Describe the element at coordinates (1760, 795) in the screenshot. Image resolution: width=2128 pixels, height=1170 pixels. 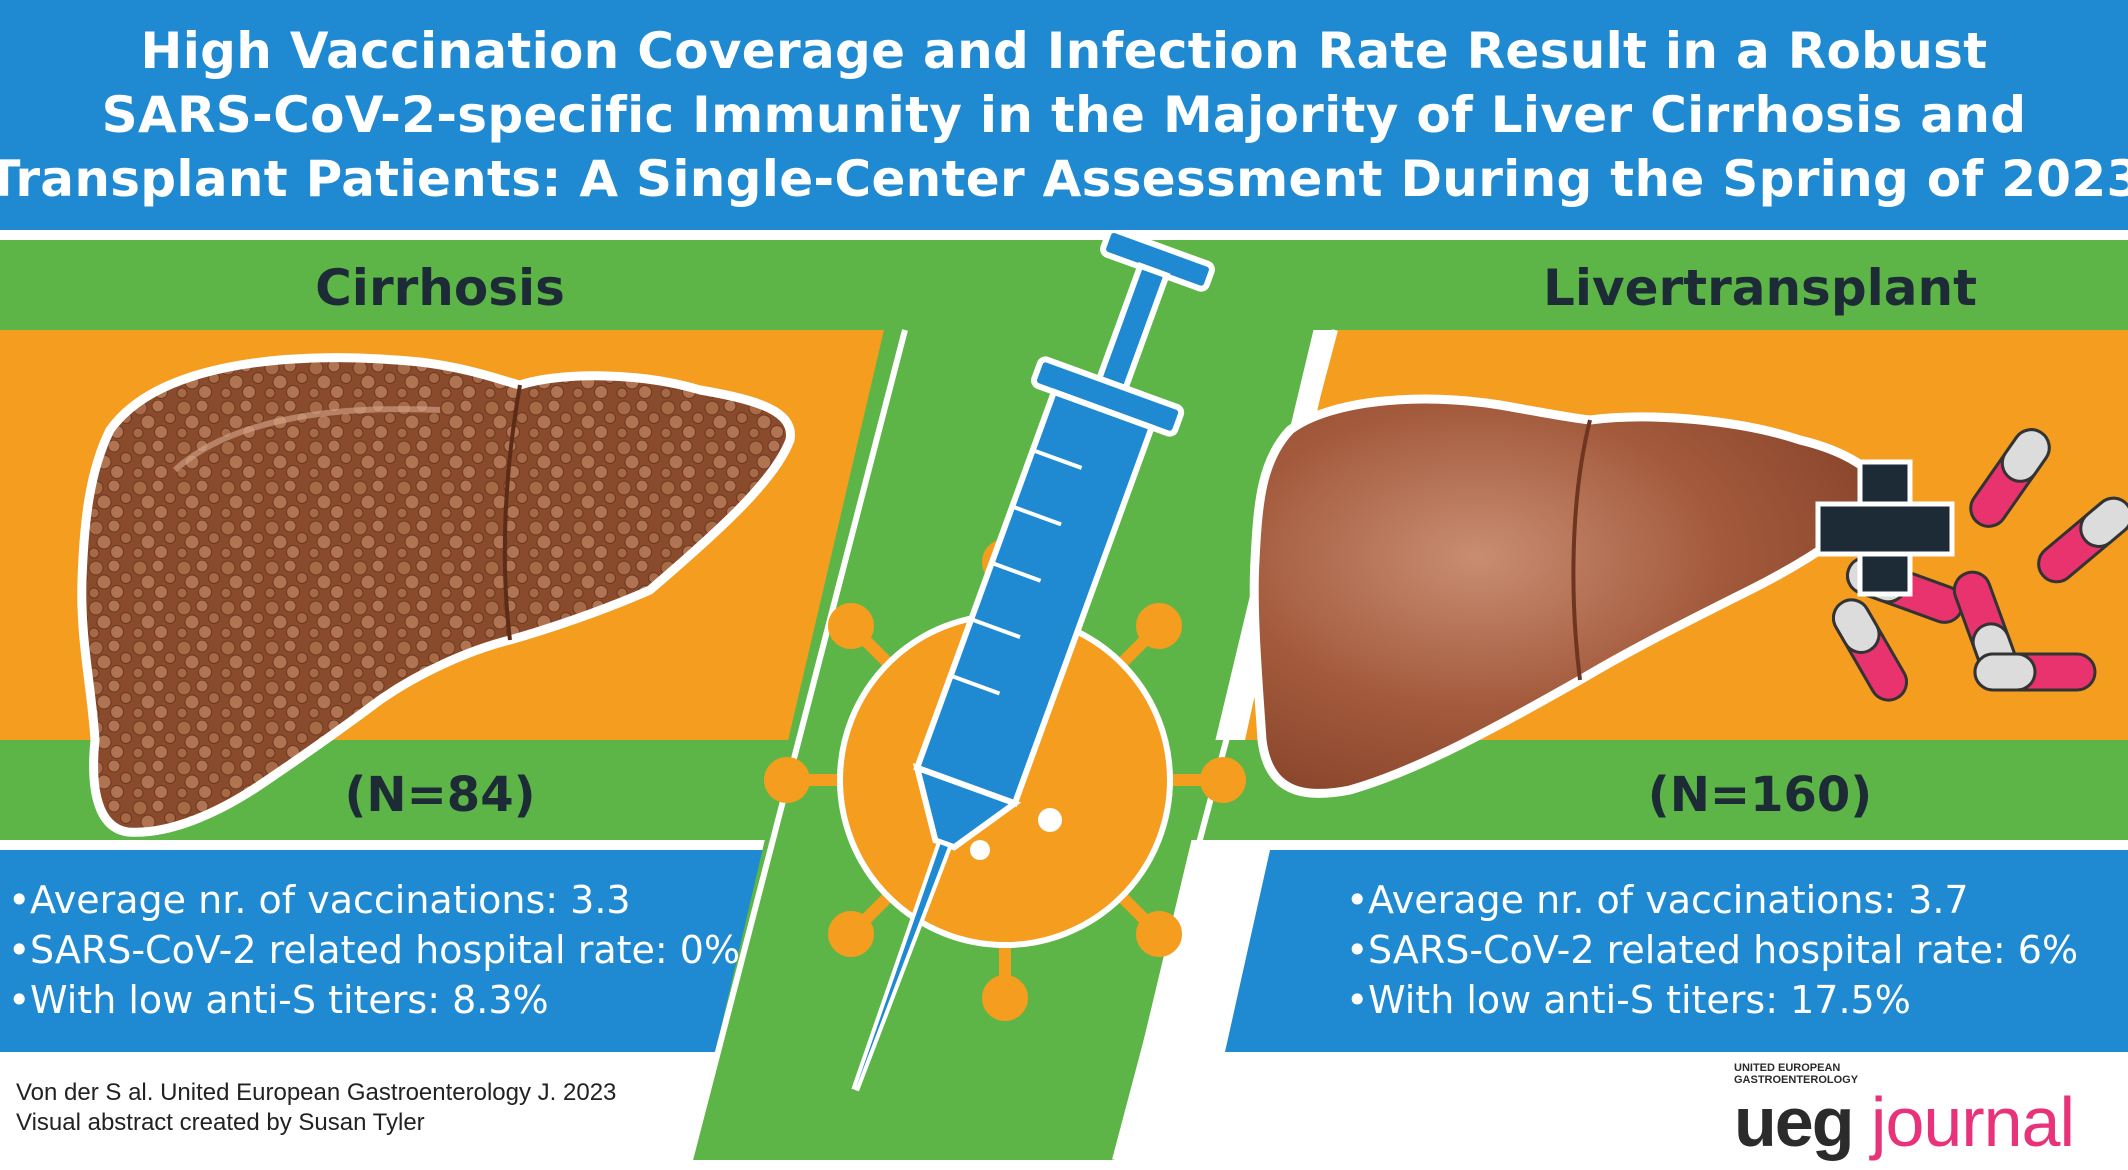
I see `transplant-sample-size: (N=160)` at that location.